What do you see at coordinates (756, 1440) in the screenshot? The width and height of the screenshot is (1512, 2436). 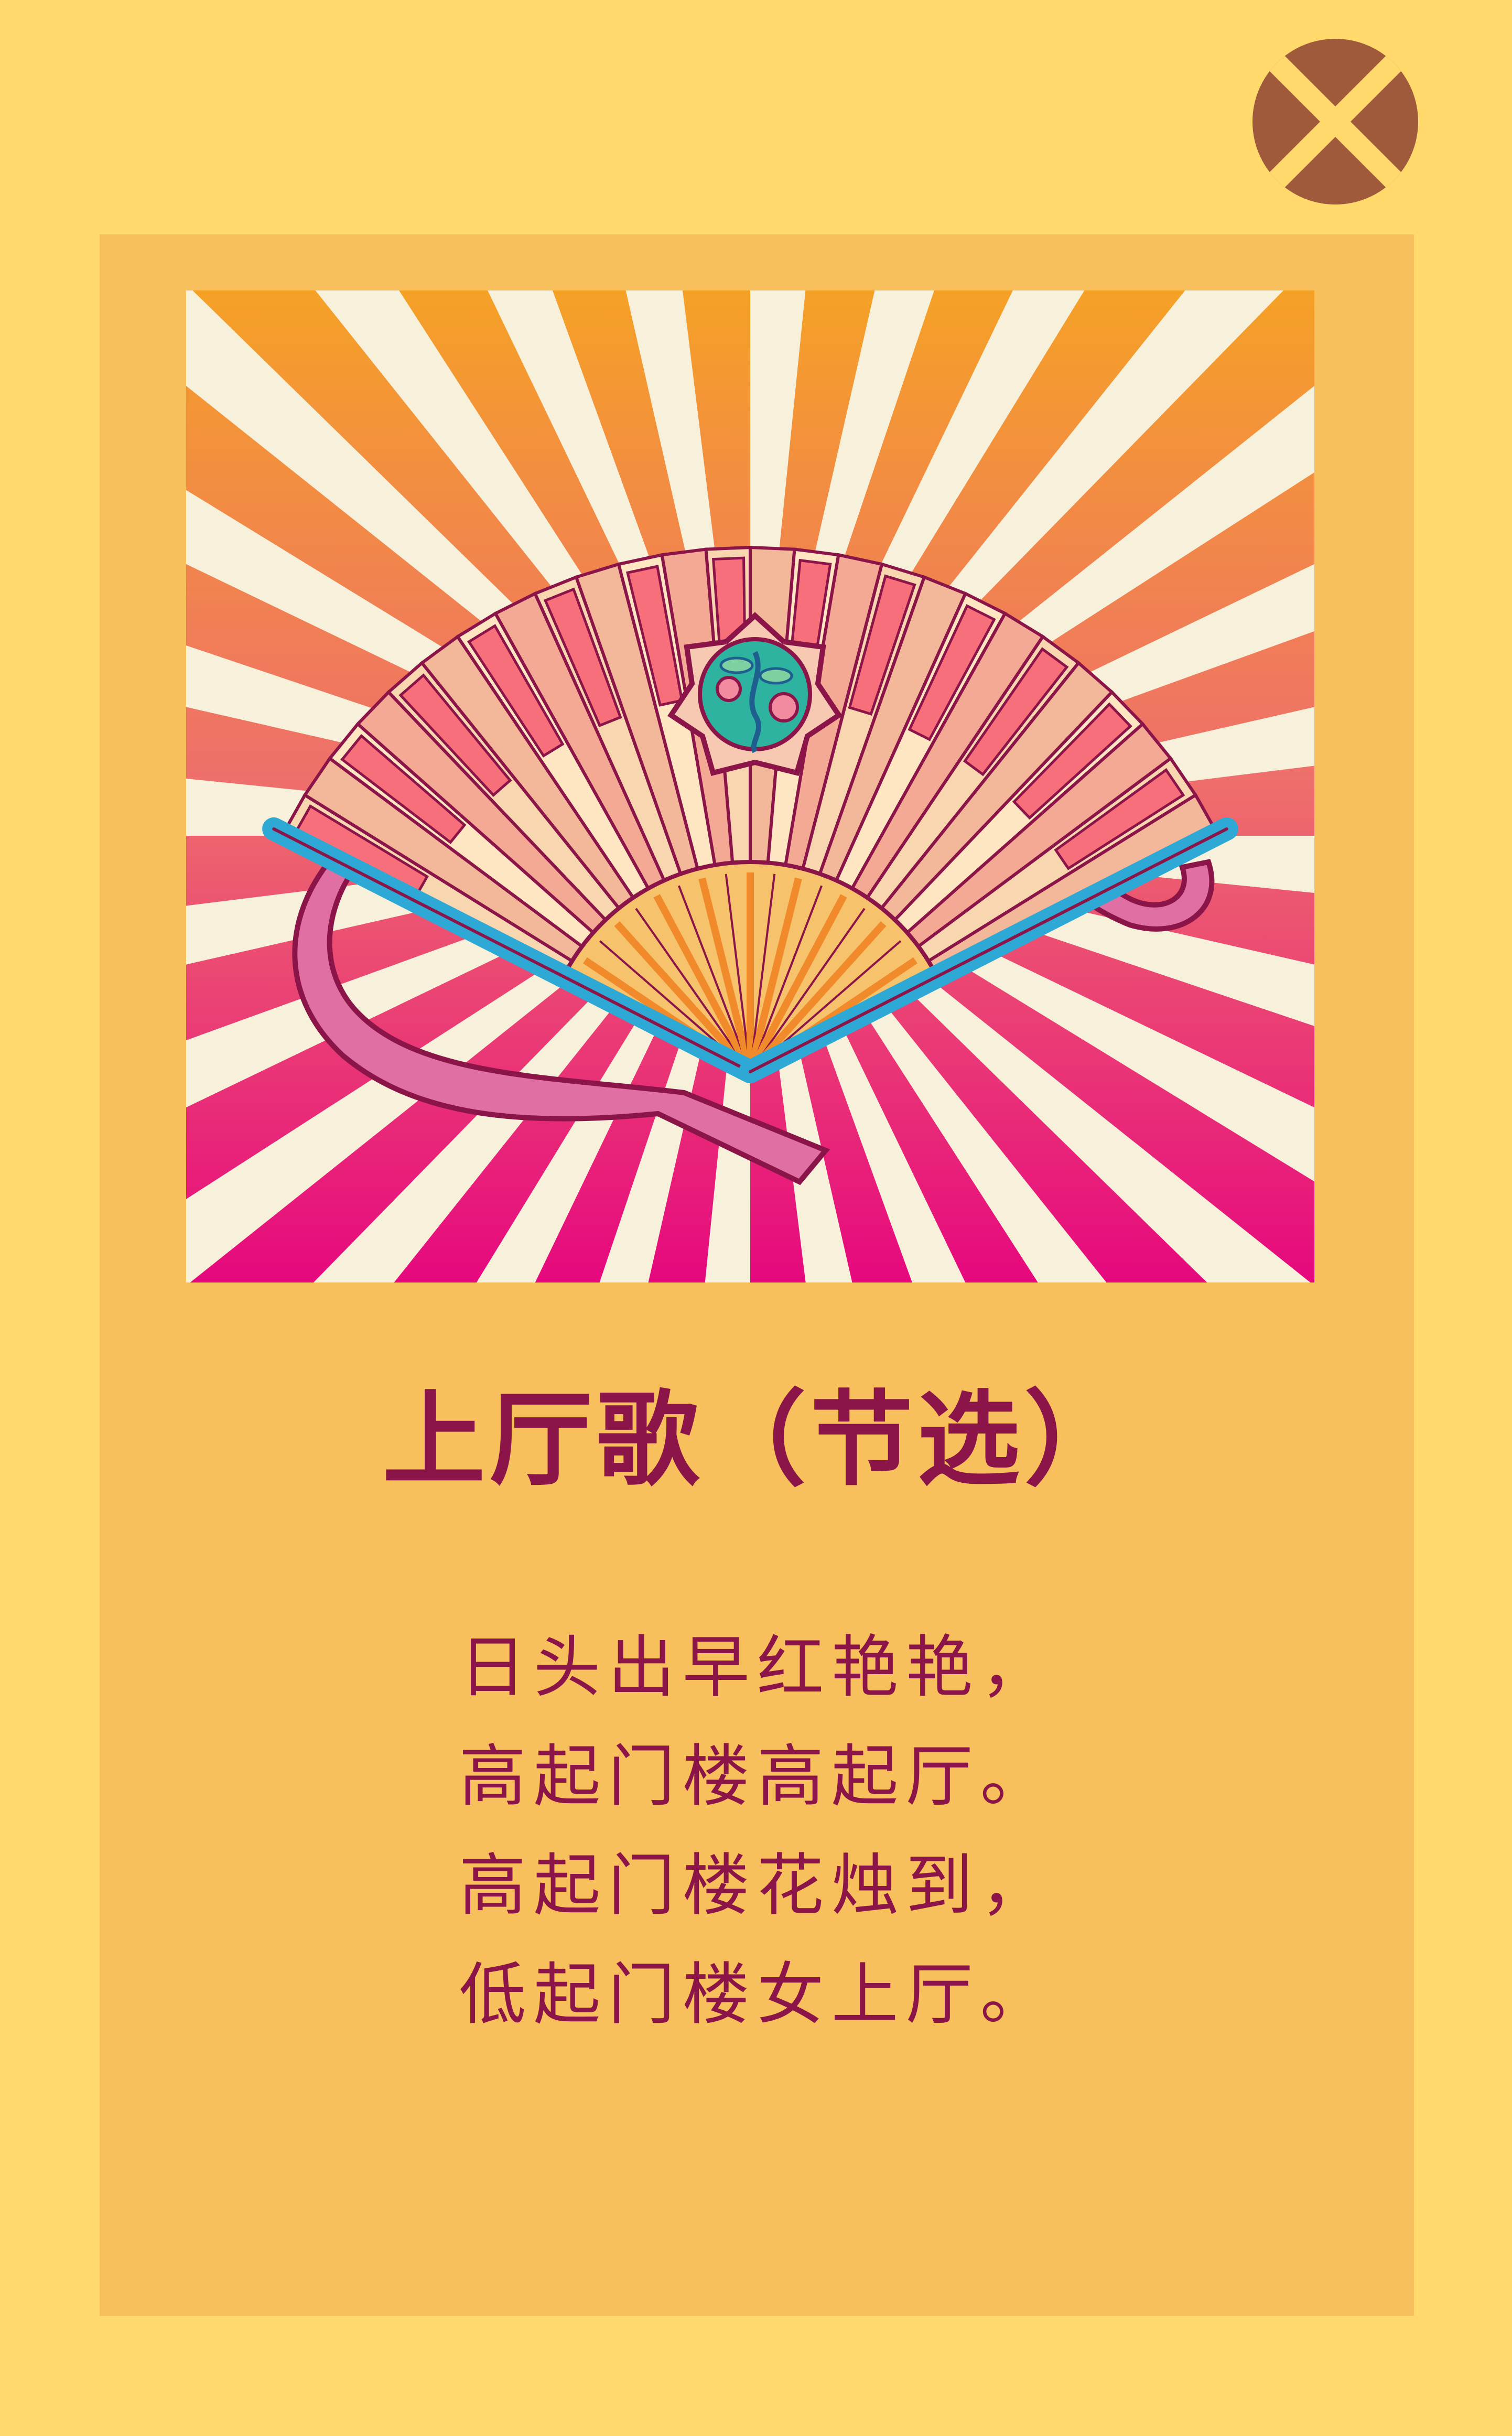 I see `poem-title: 上厅歌（节选）` at bounding box center [756, 1440].